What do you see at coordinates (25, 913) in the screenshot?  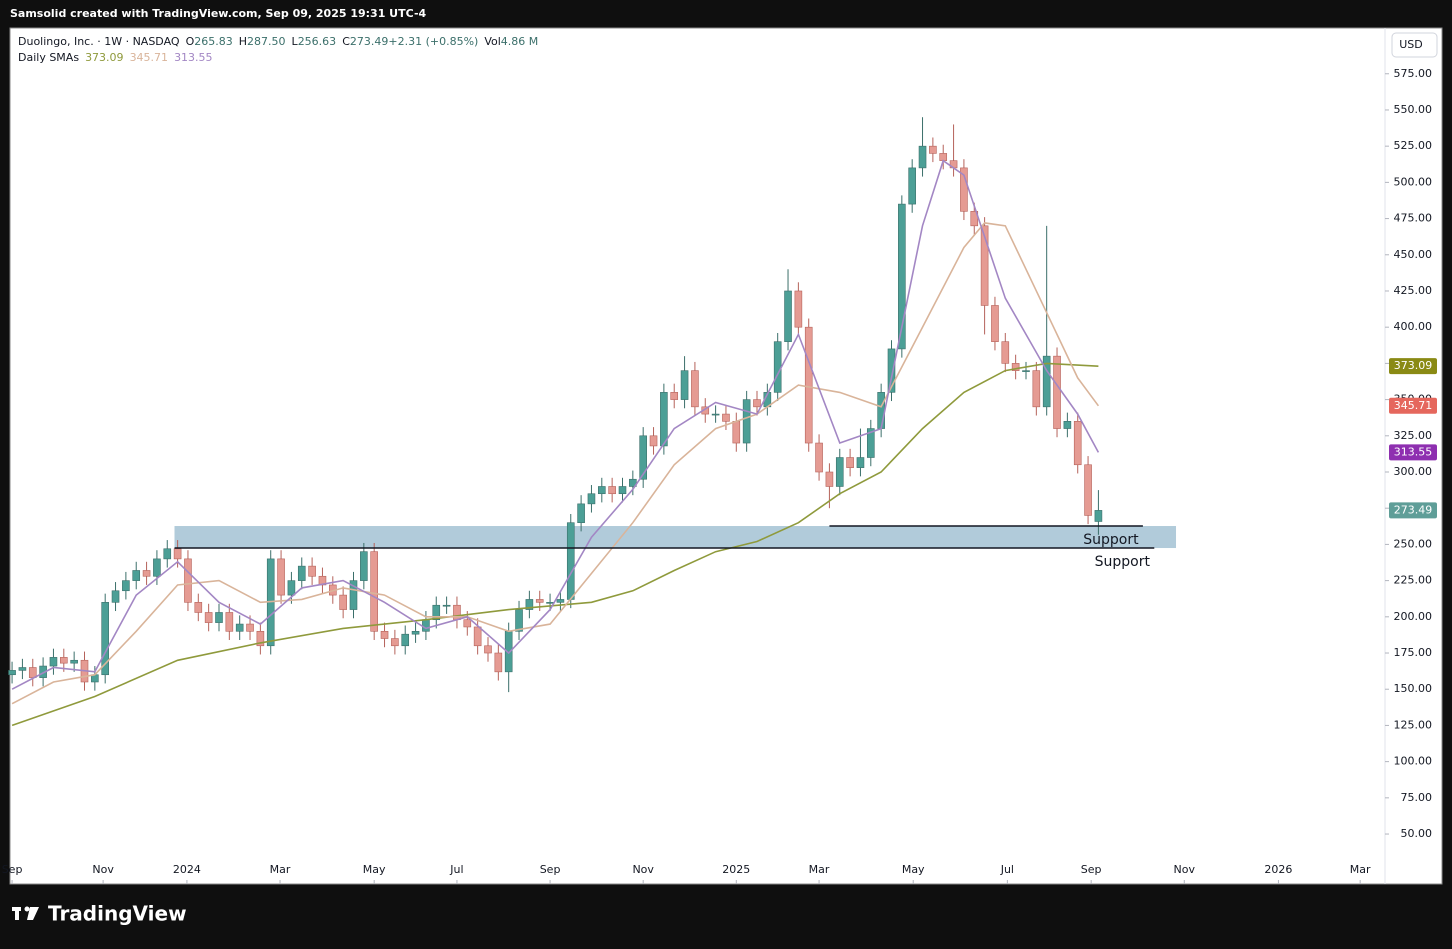 I see `logo` at bounding box center [25, 913].